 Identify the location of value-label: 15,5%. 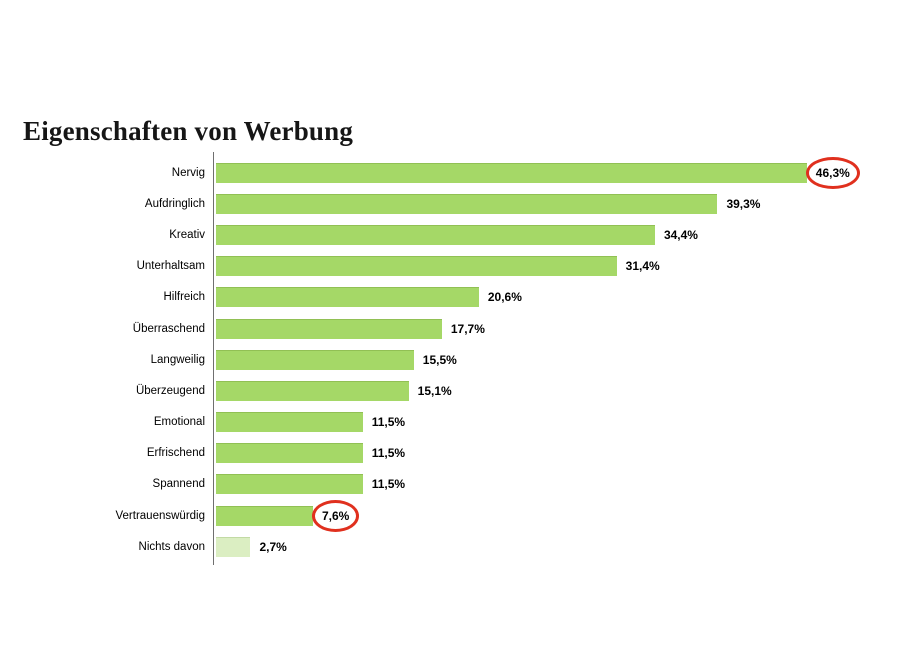
(439, 359).